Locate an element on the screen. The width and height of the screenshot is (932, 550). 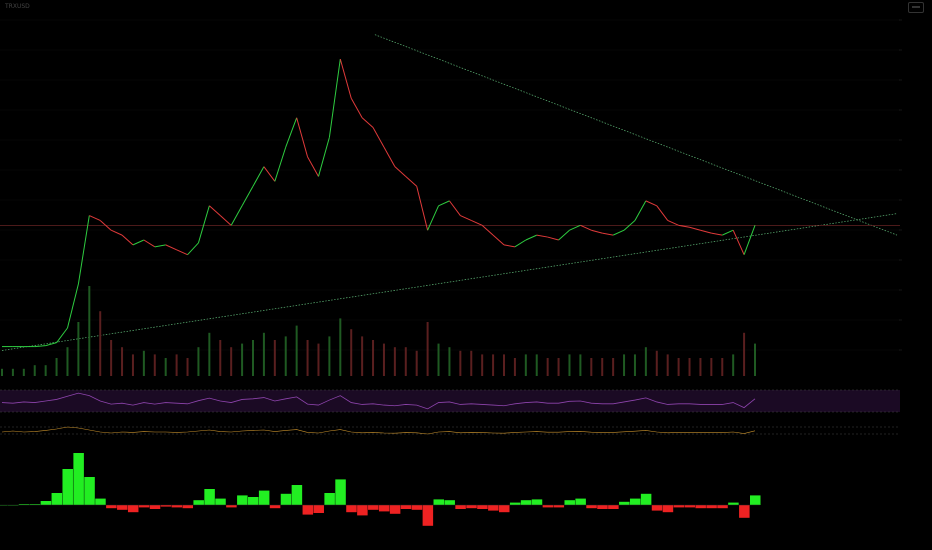
window-restore-icon is located at coordinates (916, 7).